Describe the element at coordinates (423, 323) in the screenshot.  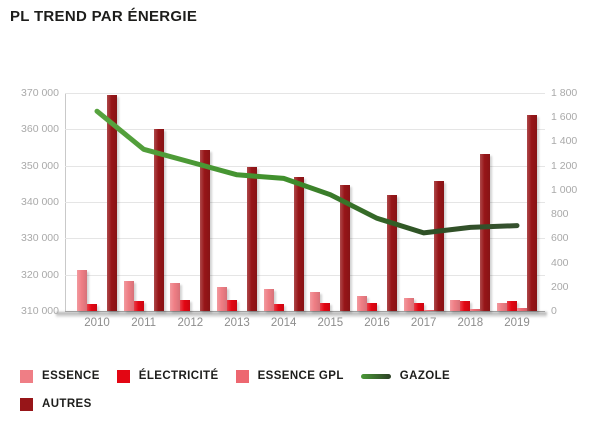
I see `x-axis-label: 2017` at that location.